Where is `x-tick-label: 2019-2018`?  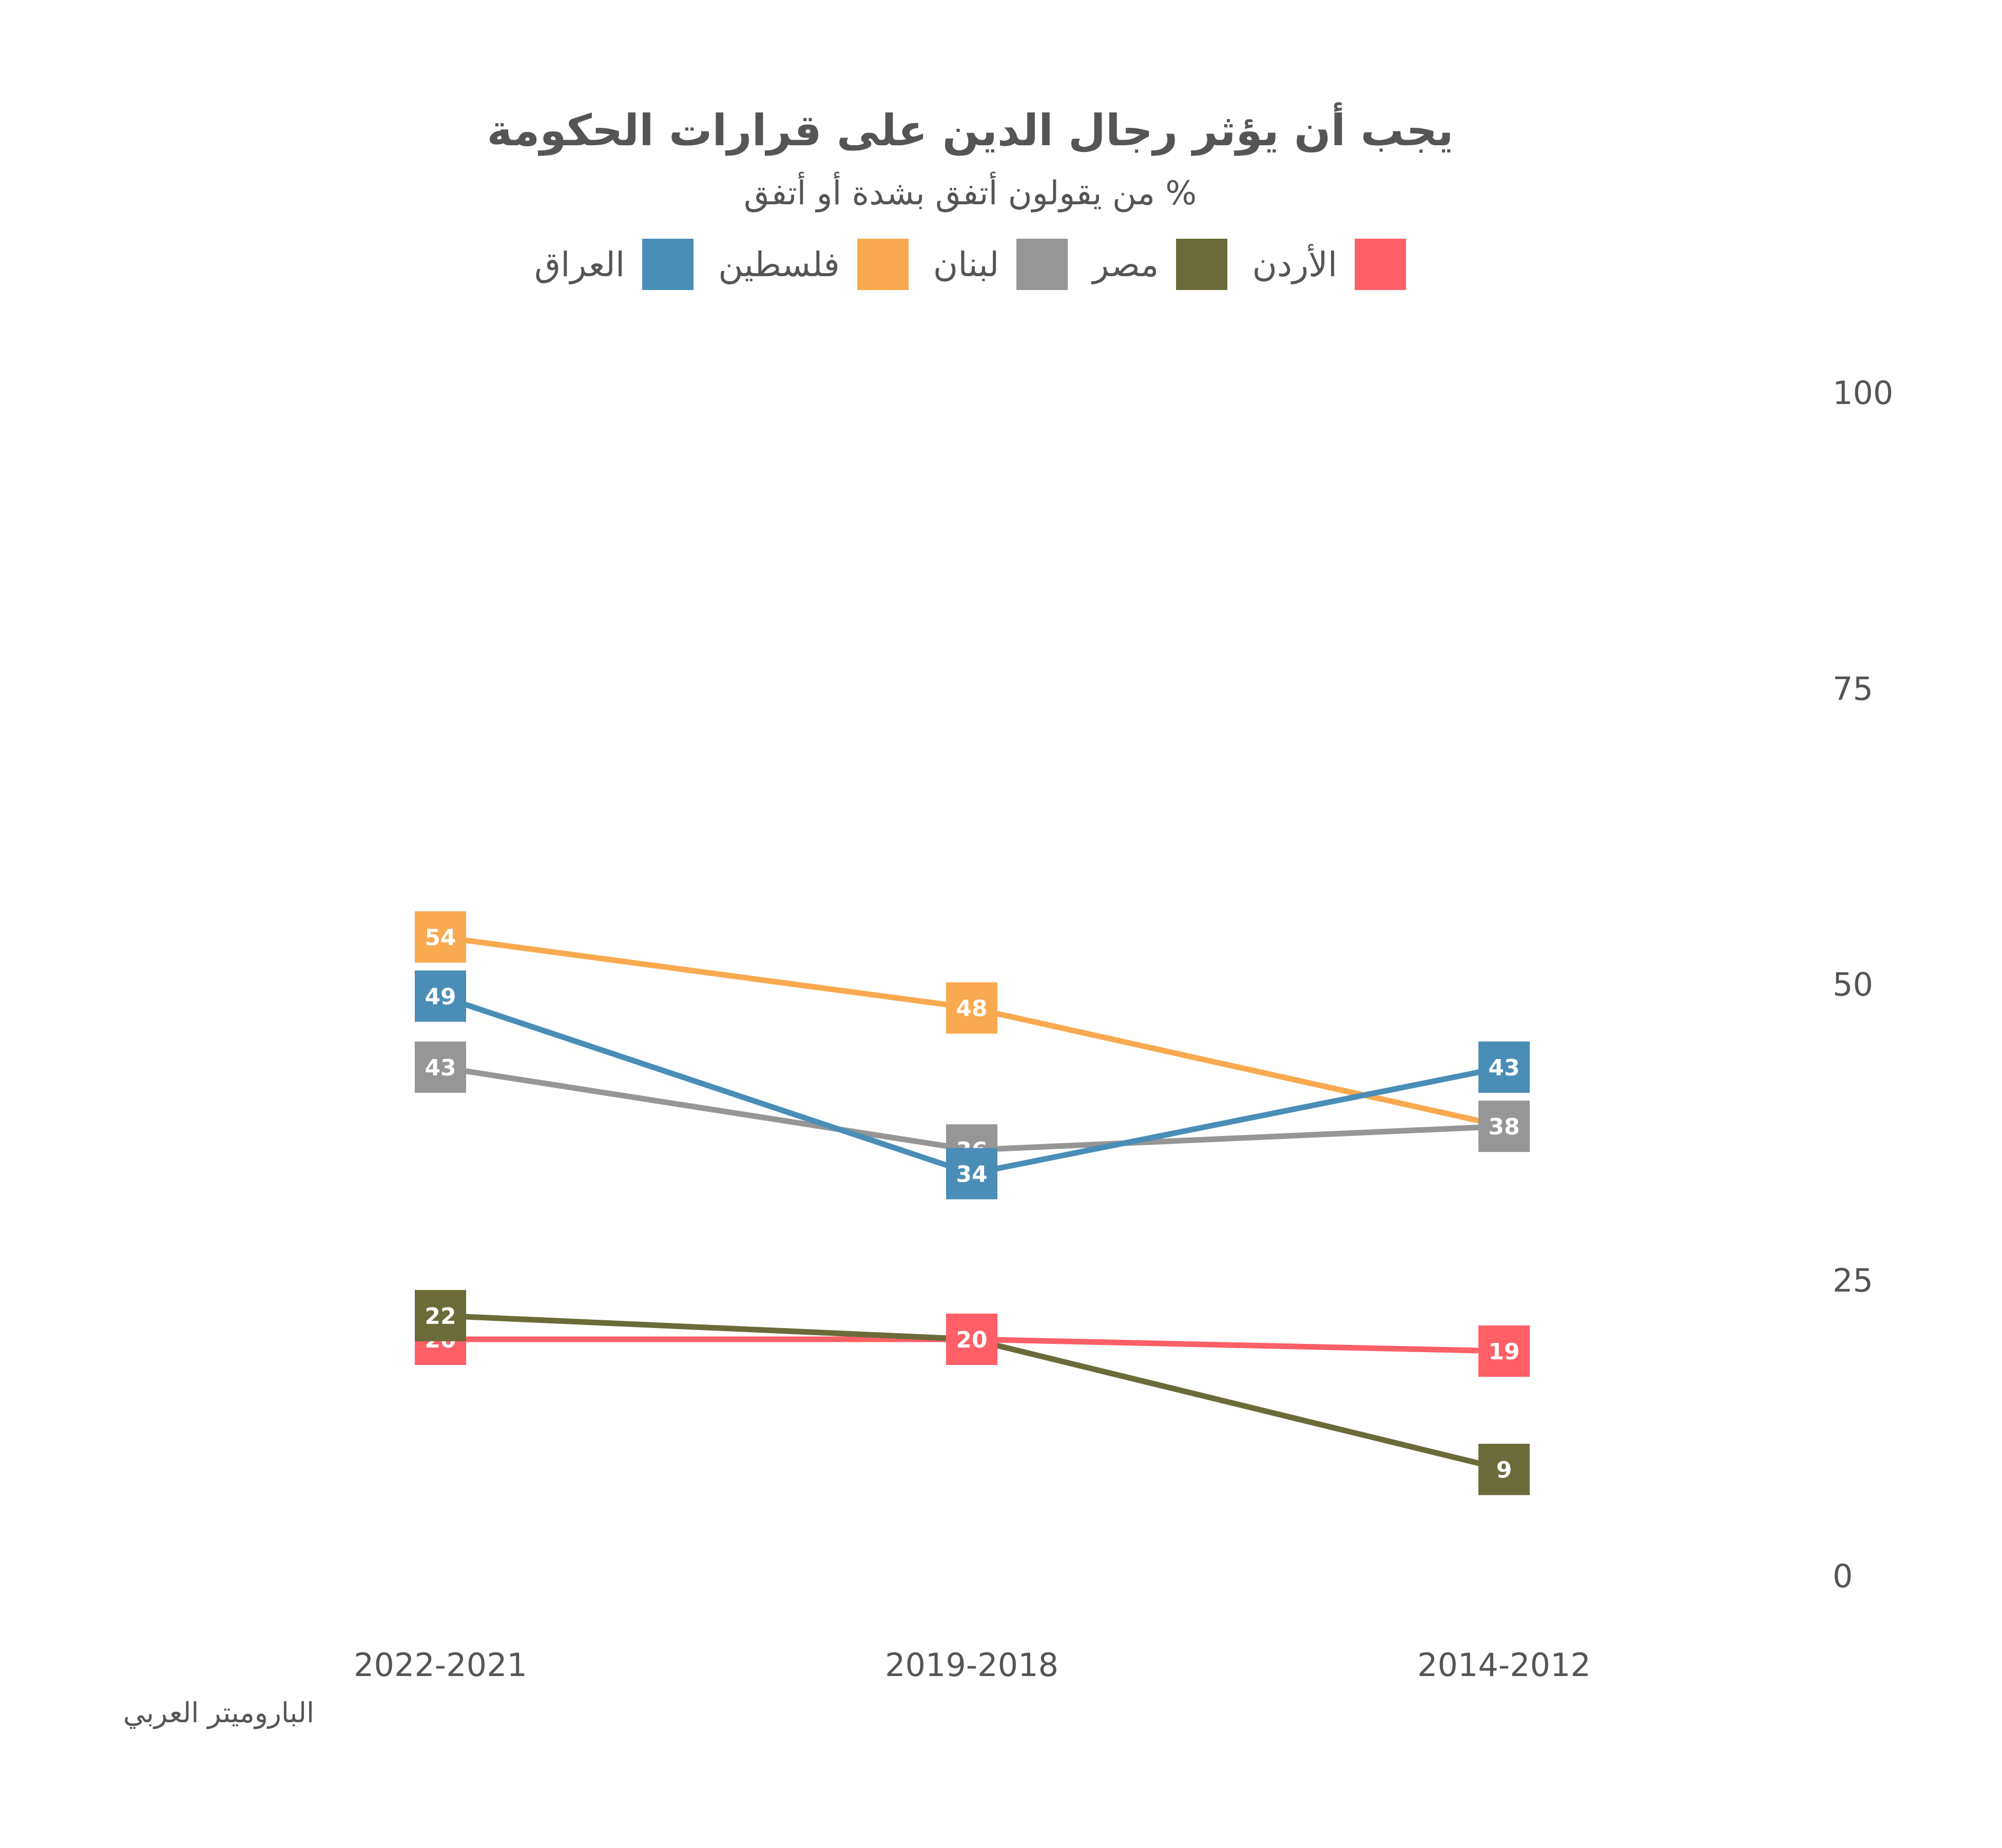 x-tick-label: 2019-2018 is located at coordinates (971, 1665).